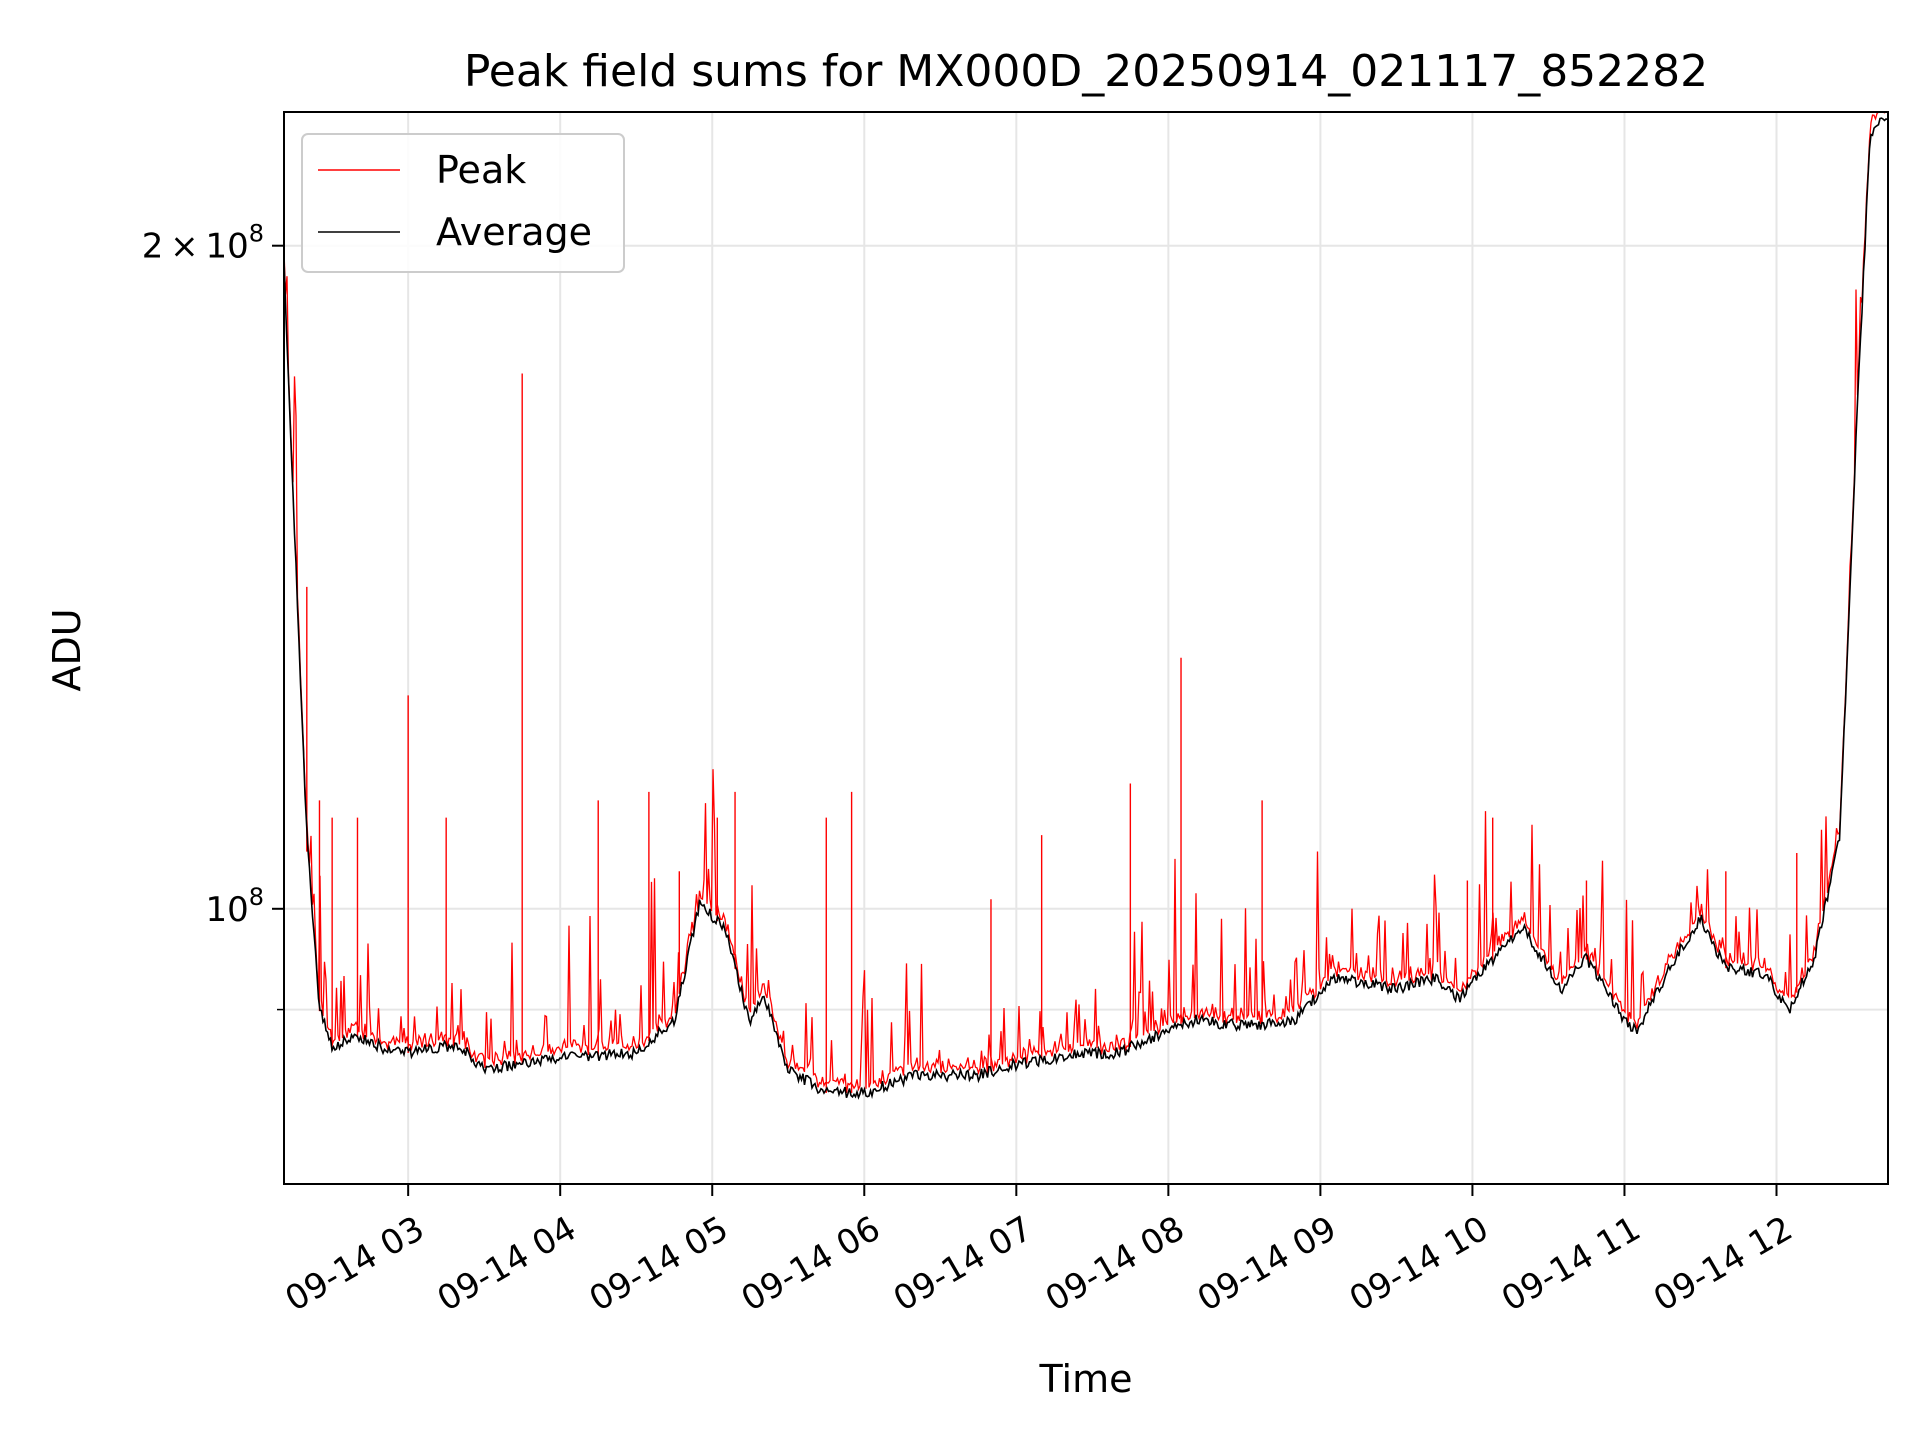 The image size is (1920, 1440). I want to click on y-axis-label: ADU, so click(67, 649).